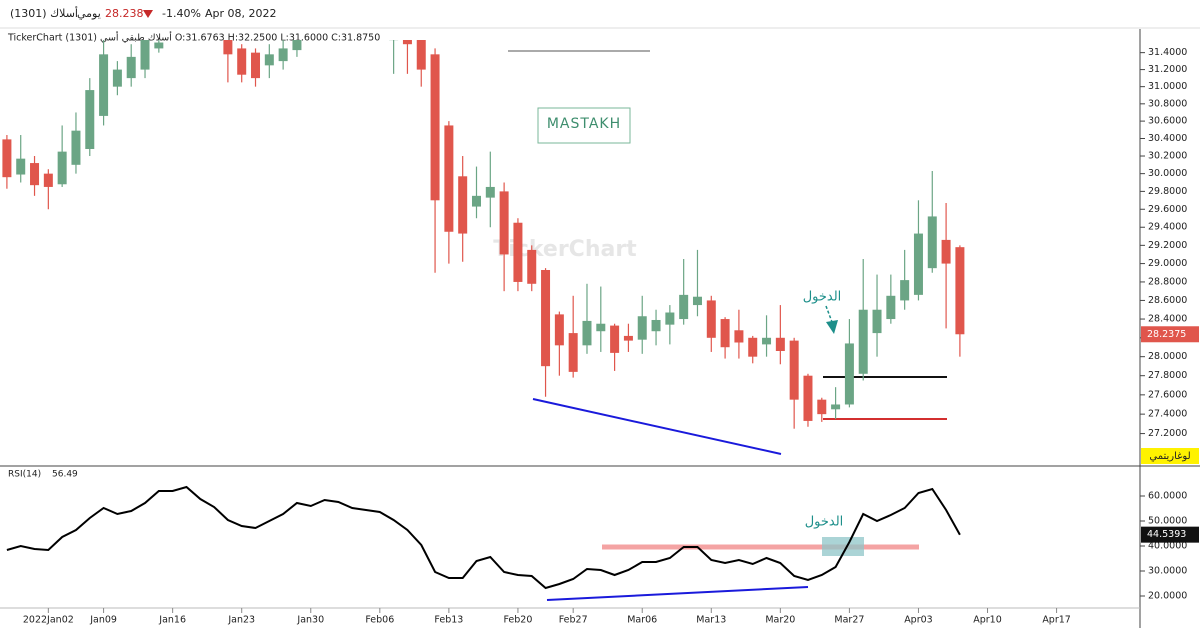 Image resolution: width=1200 pixels, height=628 pixels. What do you see at coordinates (1167, 433) in the screenshot?
I see `y-tick-label: 27.2000` at bounding box center [1167, 433].